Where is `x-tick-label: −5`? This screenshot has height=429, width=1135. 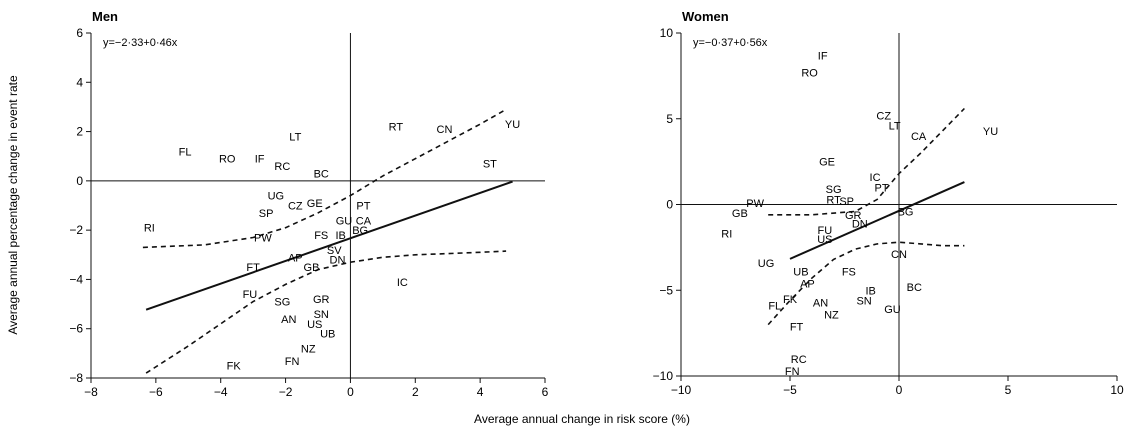
x-tick-label: −5 is located at coordinates (790, 390).